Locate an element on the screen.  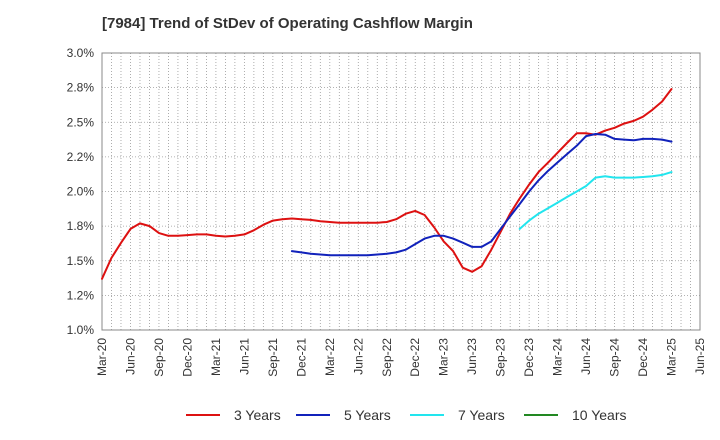
x-tick-label: Dec-23 is located at coordinates (529, 357).